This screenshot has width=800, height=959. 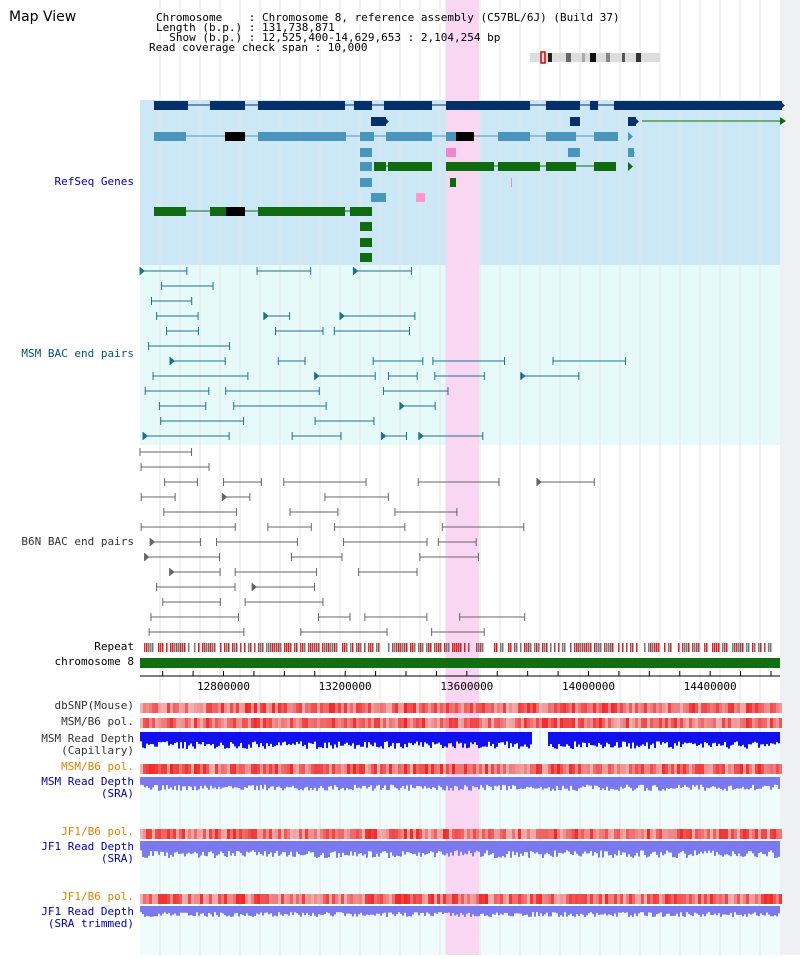 What do you see at coordinates (97, 766) in the screenshot?
I see `track-label-msm-b6-pol-2: MSM/B6 pol.` at bounding box center [97, 766].